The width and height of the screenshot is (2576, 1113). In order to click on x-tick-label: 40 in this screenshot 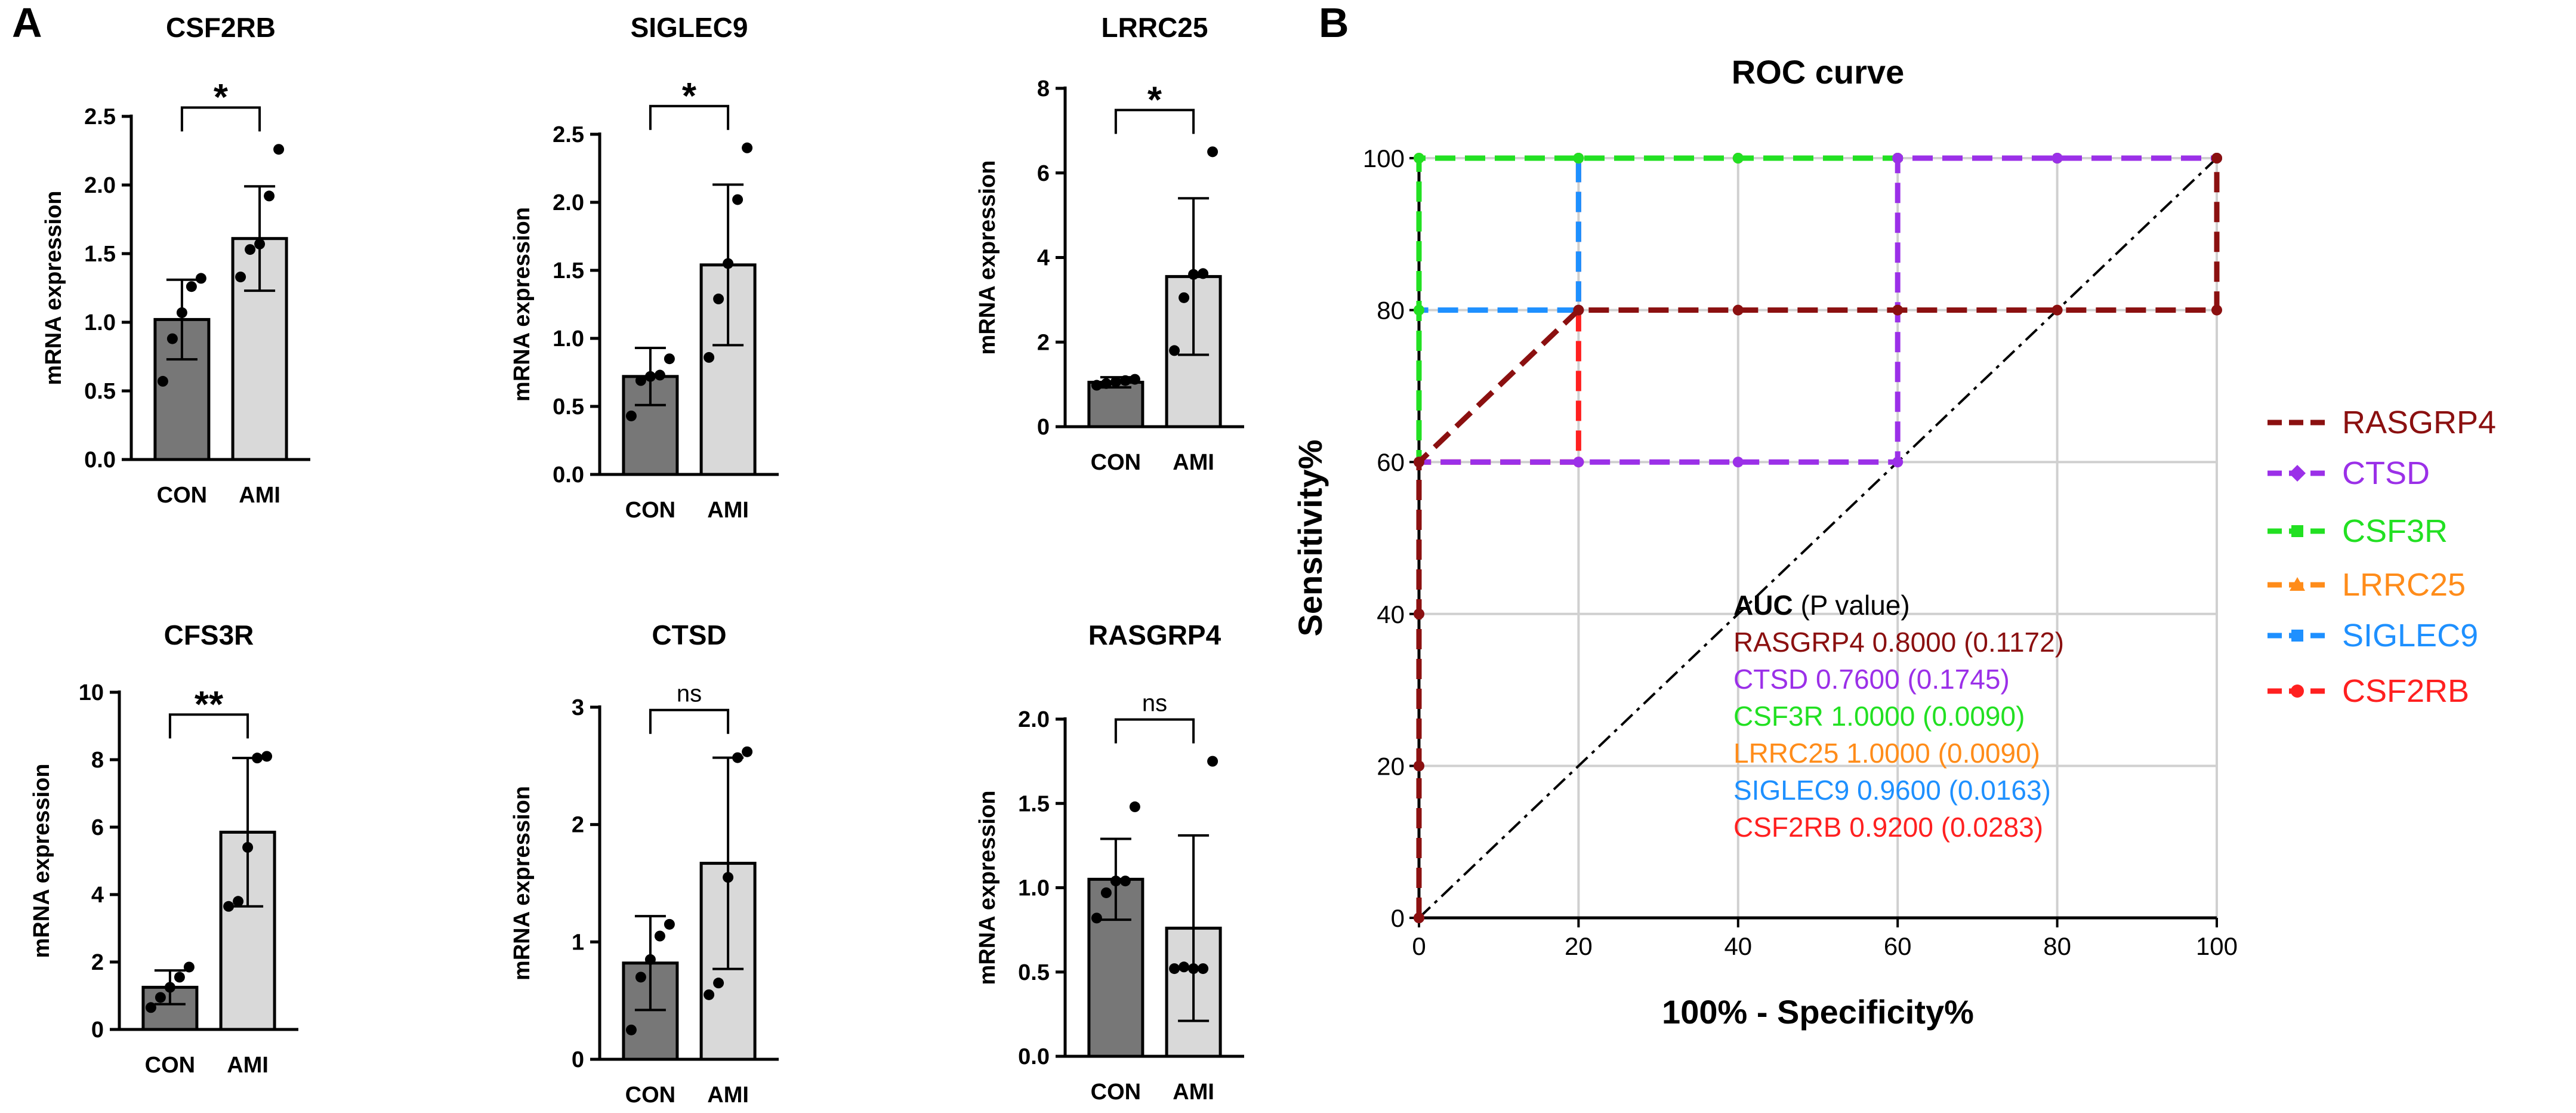, I will do `click(1738, 946)`.